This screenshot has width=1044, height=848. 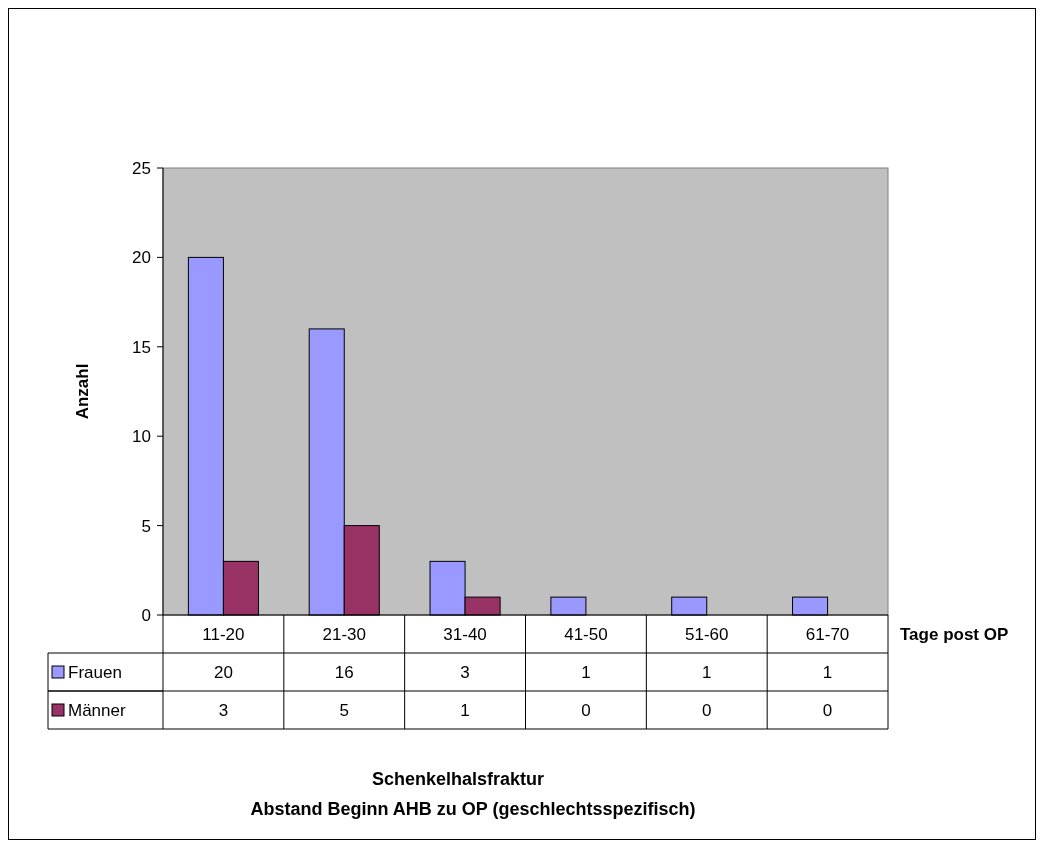 What do you see at coordinates (465, 634) in the screenshot?
I see `x-tick-label: 31-40` at bounding box center [465, 634].